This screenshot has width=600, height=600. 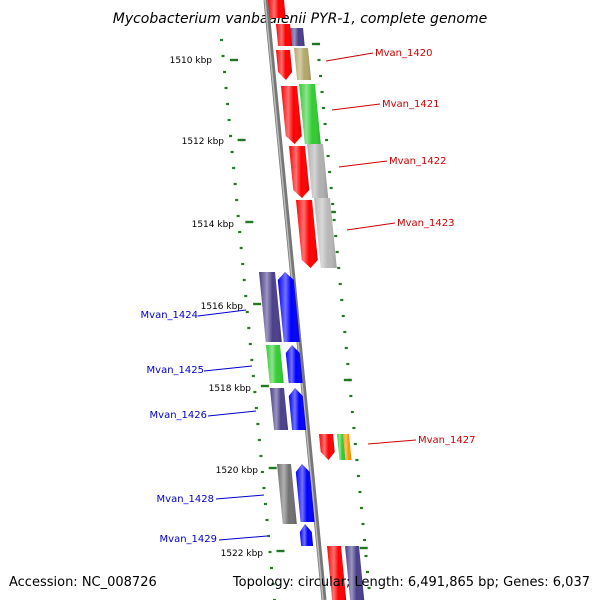 What do you see at coordinates (425, 223) in the screenshot?
I see `gene-label-text: Mvan_1423` at bounding box center [425, 223].